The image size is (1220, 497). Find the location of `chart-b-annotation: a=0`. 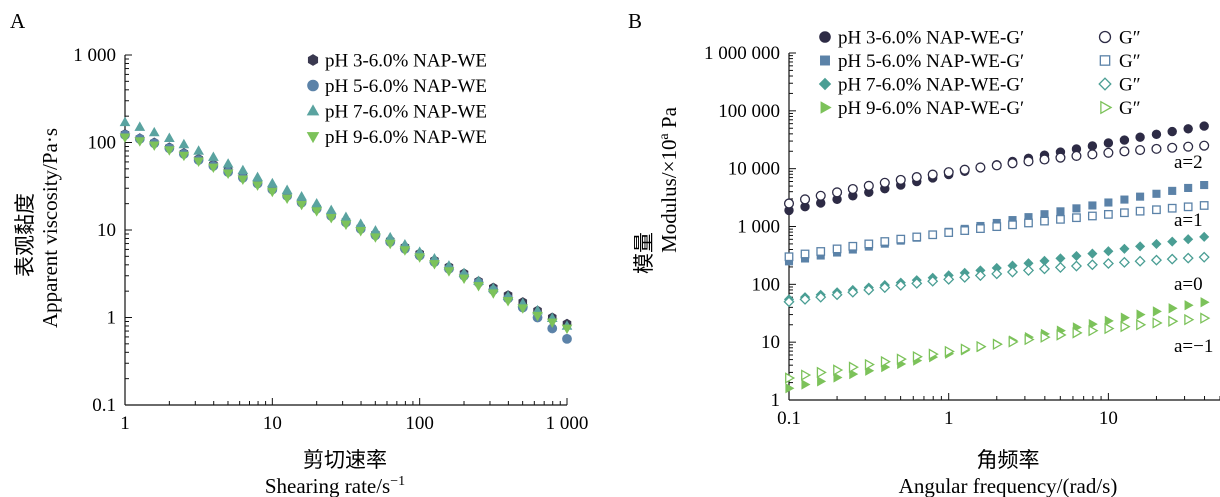

chart-b-annotation: a=0 is located at coordinates (1188, 284).